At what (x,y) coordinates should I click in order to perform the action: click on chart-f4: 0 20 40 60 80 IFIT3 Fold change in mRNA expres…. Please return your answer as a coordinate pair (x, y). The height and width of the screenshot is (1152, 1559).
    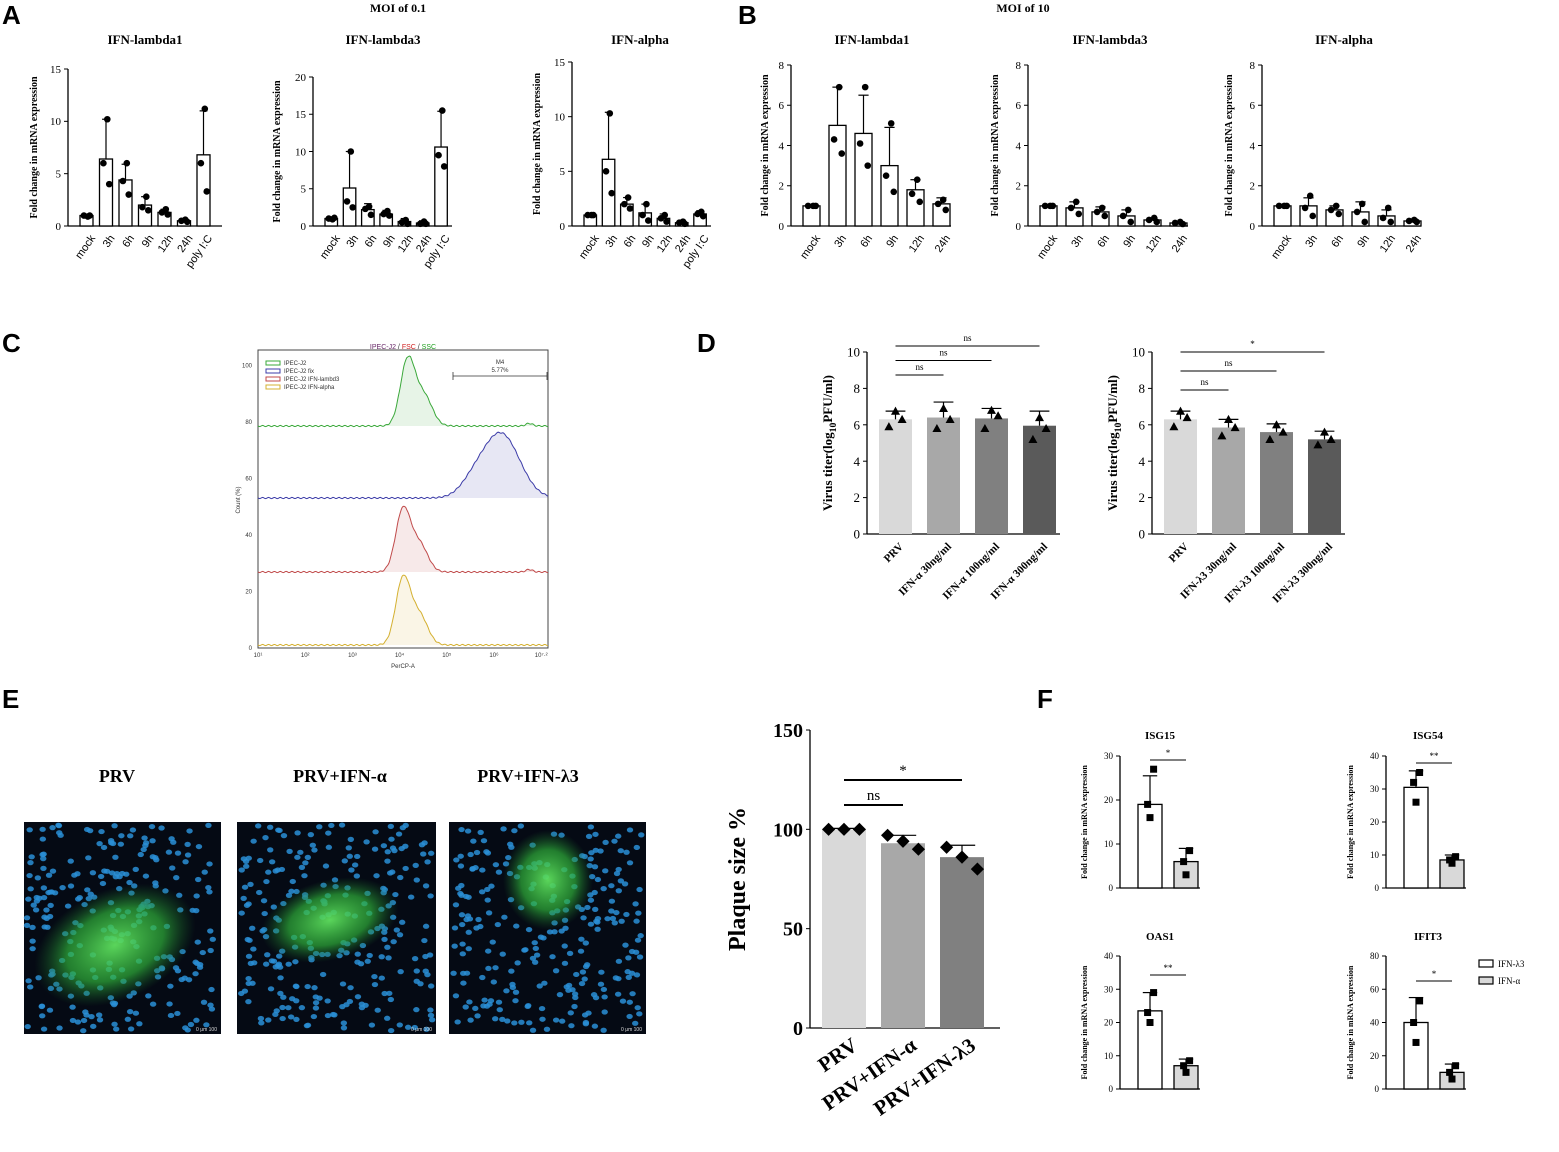
    Looking at the image, I should click on (1406, 1012).